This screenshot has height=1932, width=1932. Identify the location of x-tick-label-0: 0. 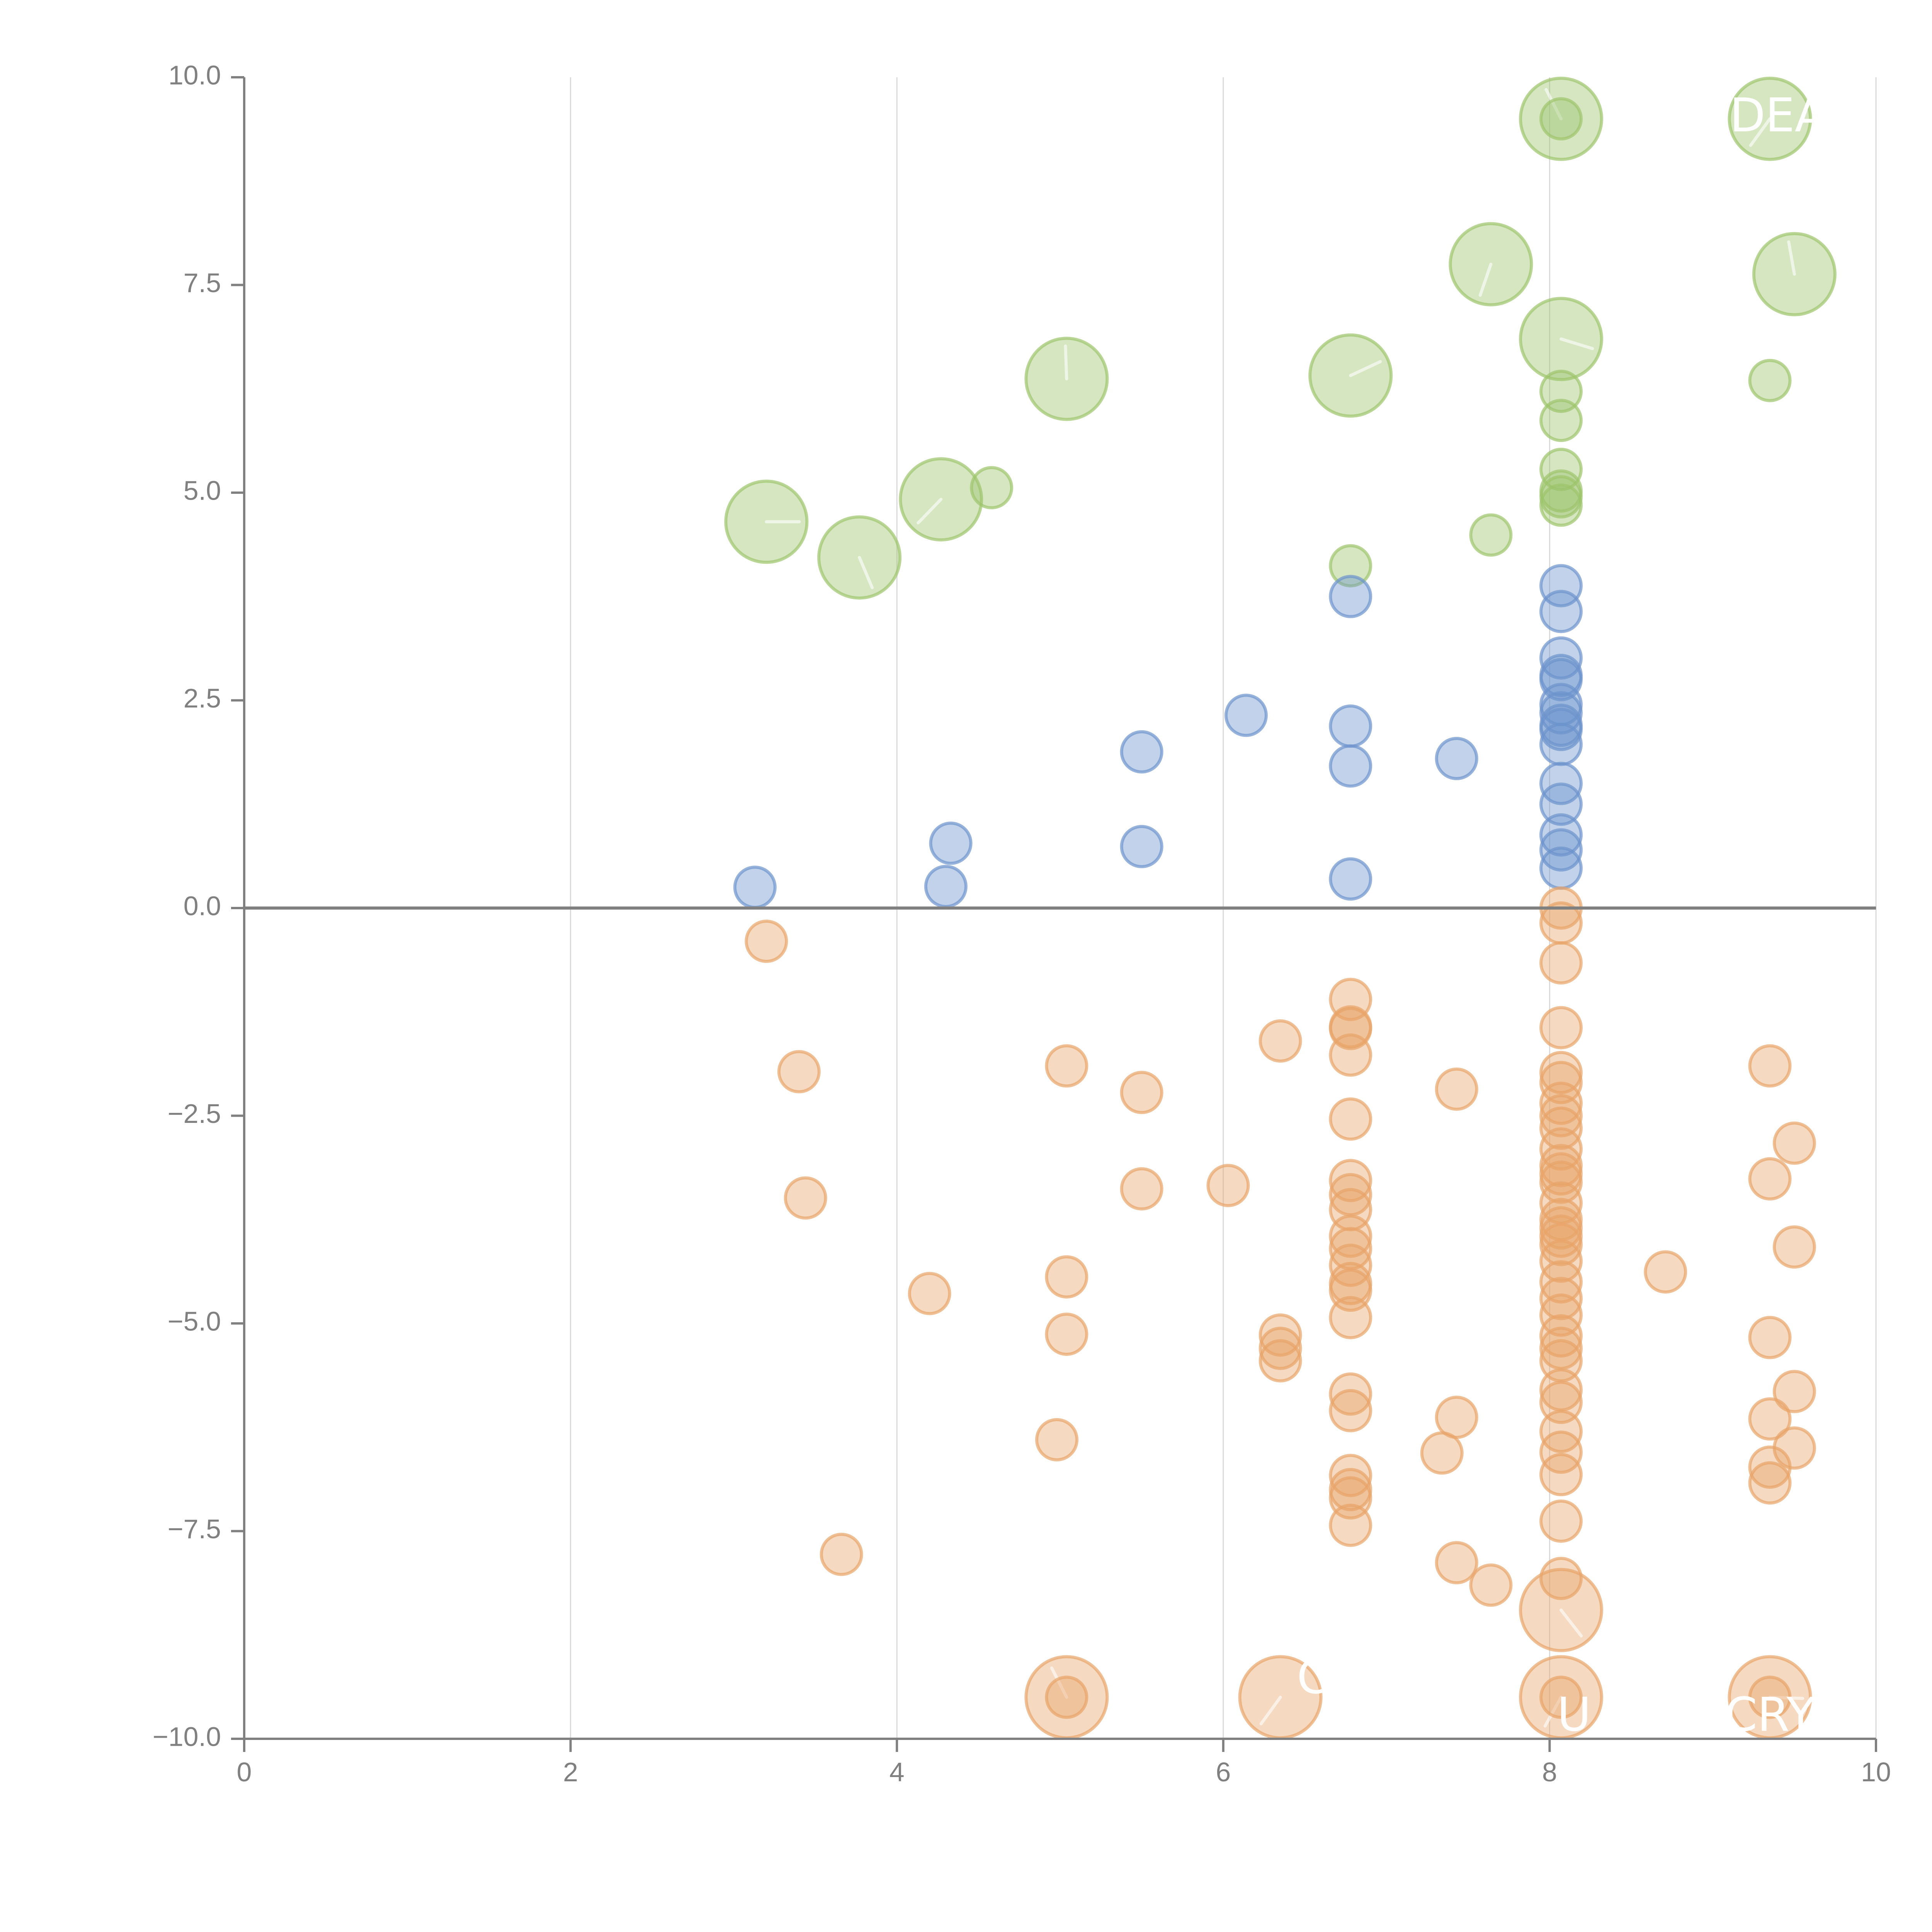
(244, 1772).